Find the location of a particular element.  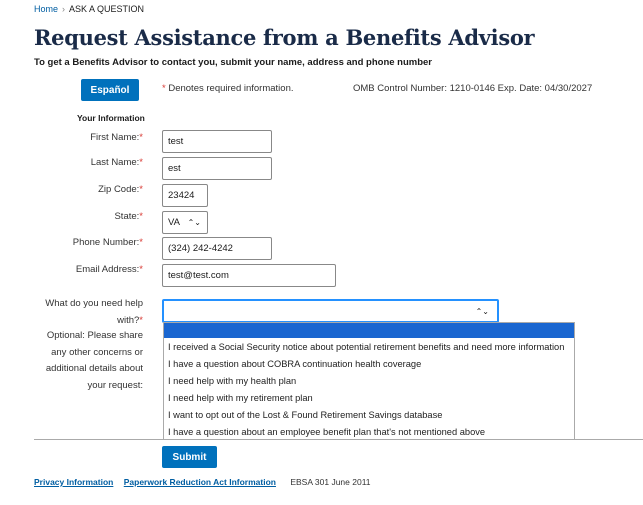

dropdown-option-empty is located at coordinates (369, 330).